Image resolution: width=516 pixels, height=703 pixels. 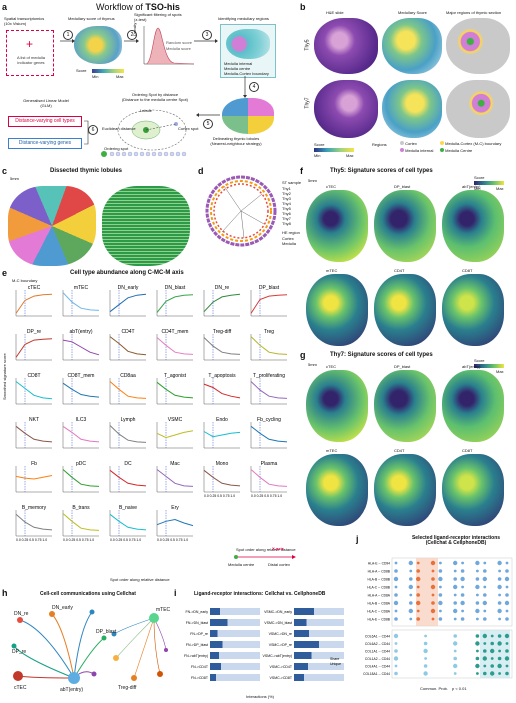 I want to click on gene-list-box: + A list of medulla indicator genes, so click(x=30, y=53).